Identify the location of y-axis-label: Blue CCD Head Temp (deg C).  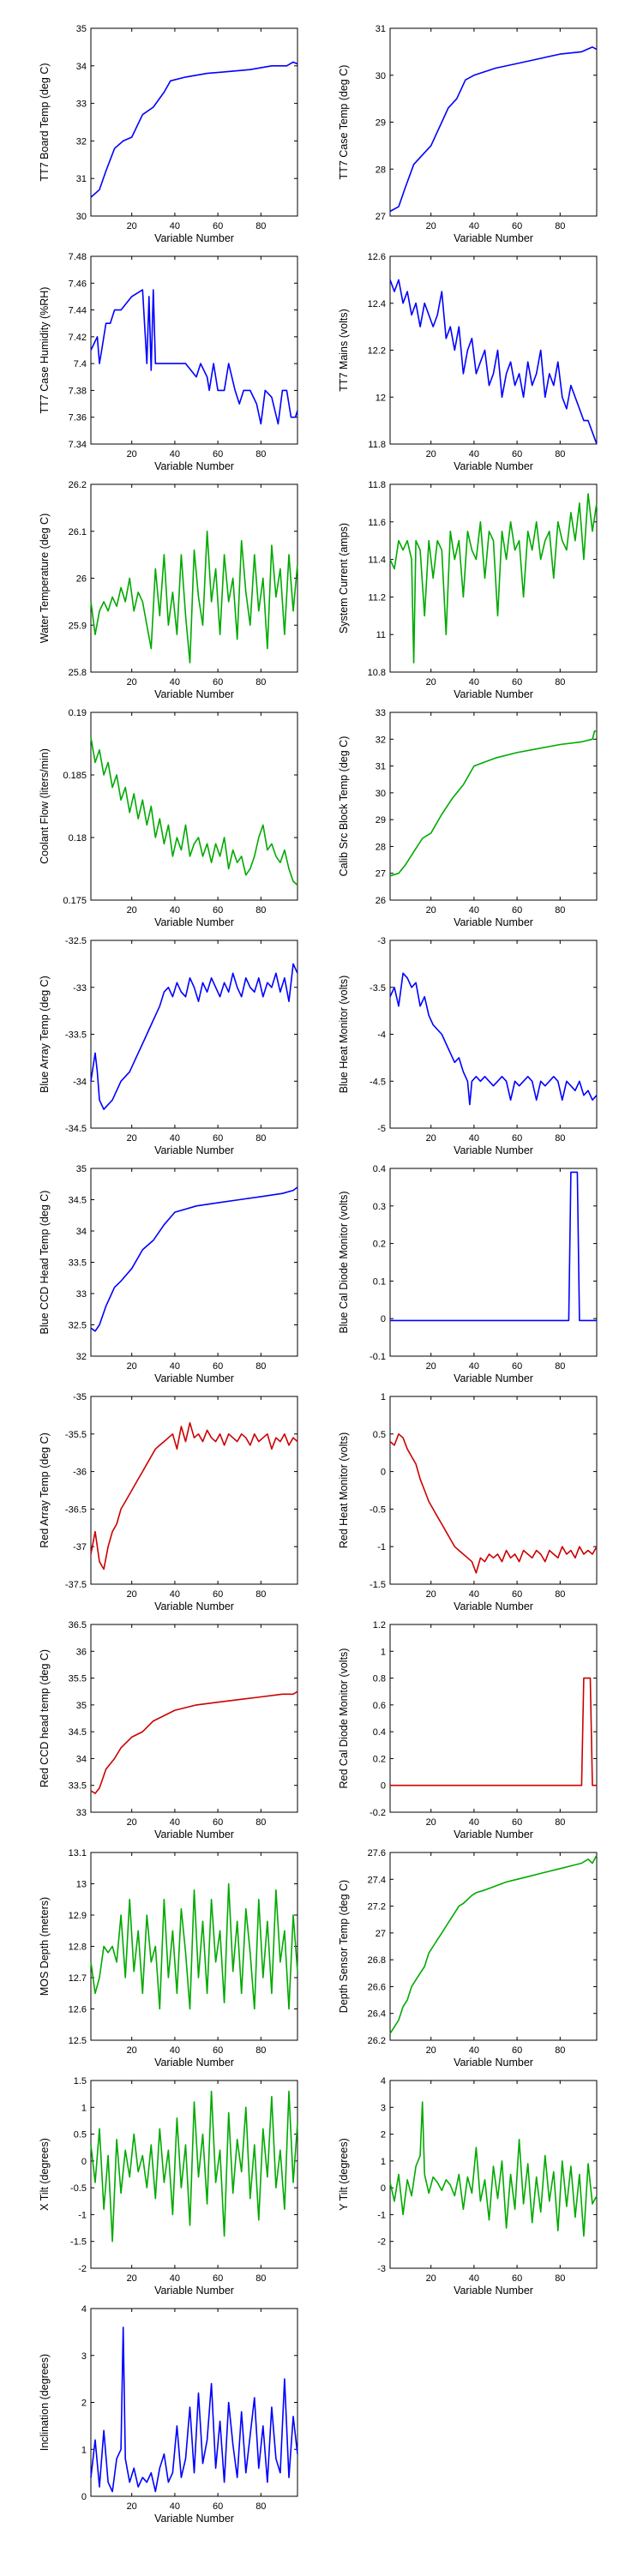
(45, 1263).